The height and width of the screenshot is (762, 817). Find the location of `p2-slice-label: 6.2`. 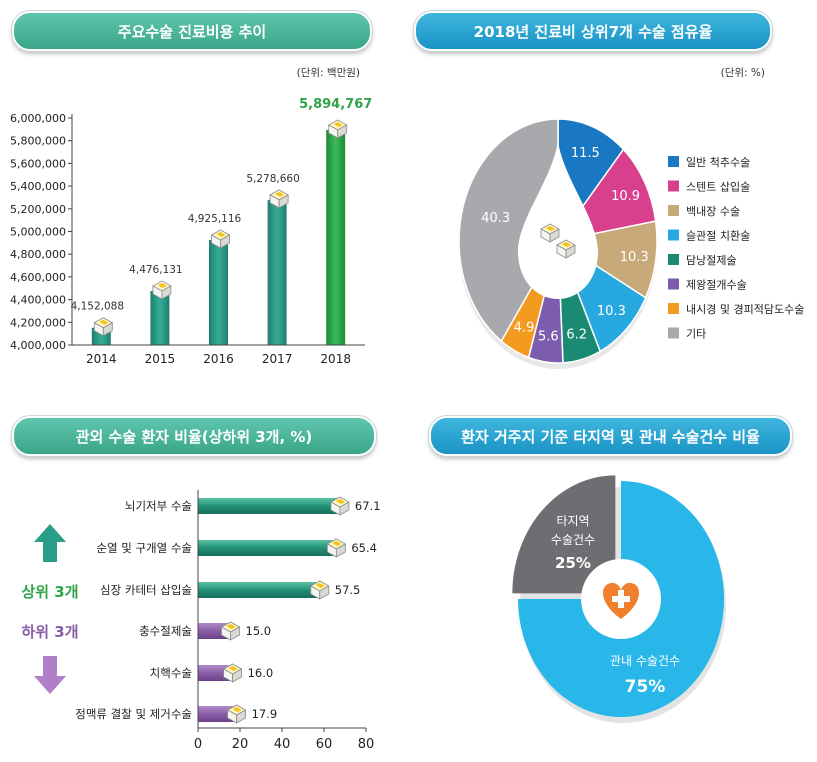

p2-slice-label: 6.2 is located at coordinates (576, 334).